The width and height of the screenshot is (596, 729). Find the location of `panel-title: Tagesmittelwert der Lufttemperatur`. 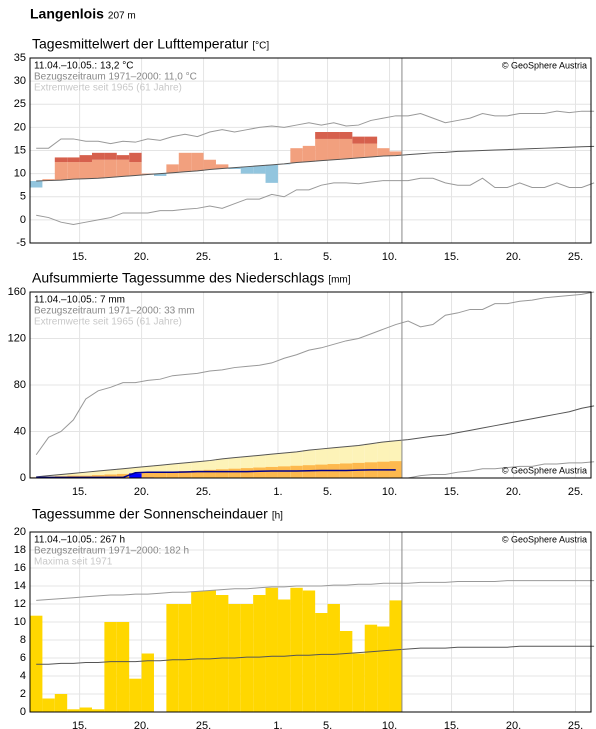

panel-title: Tagesmittelwert der Lufttemperatur is located at coordinates (140, 44).